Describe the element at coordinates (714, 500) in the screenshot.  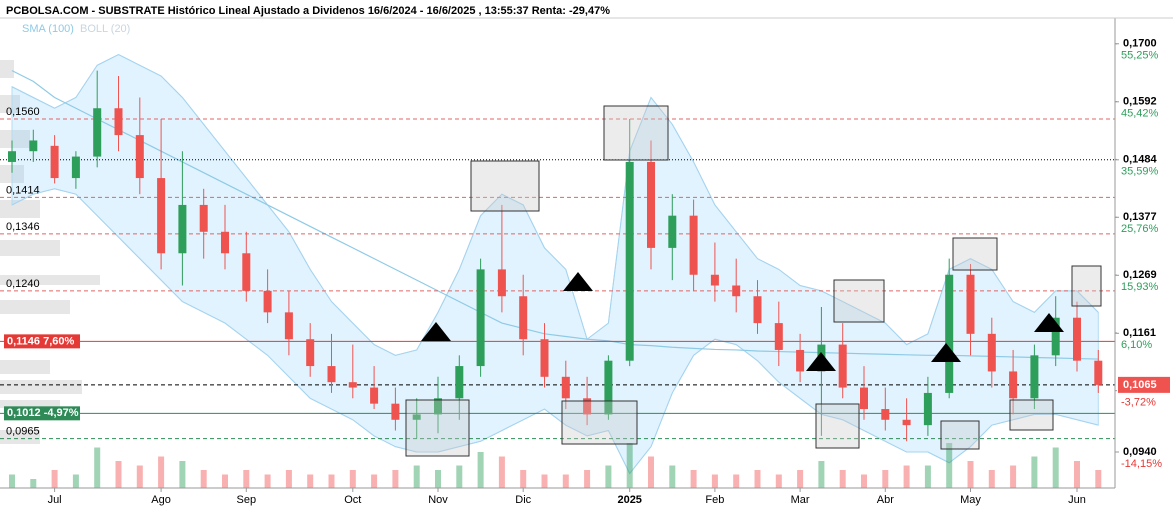
I see `x-tick-label: Feb` at that location.